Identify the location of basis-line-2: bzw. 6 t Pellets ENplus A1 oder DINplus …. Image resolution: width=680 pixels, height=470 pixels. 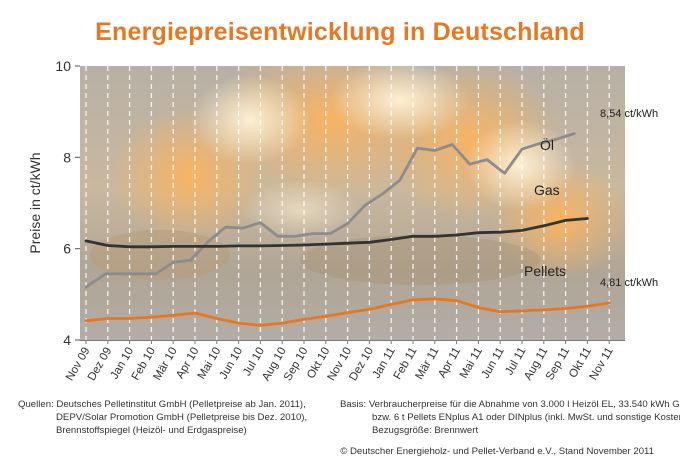
(526, 417).